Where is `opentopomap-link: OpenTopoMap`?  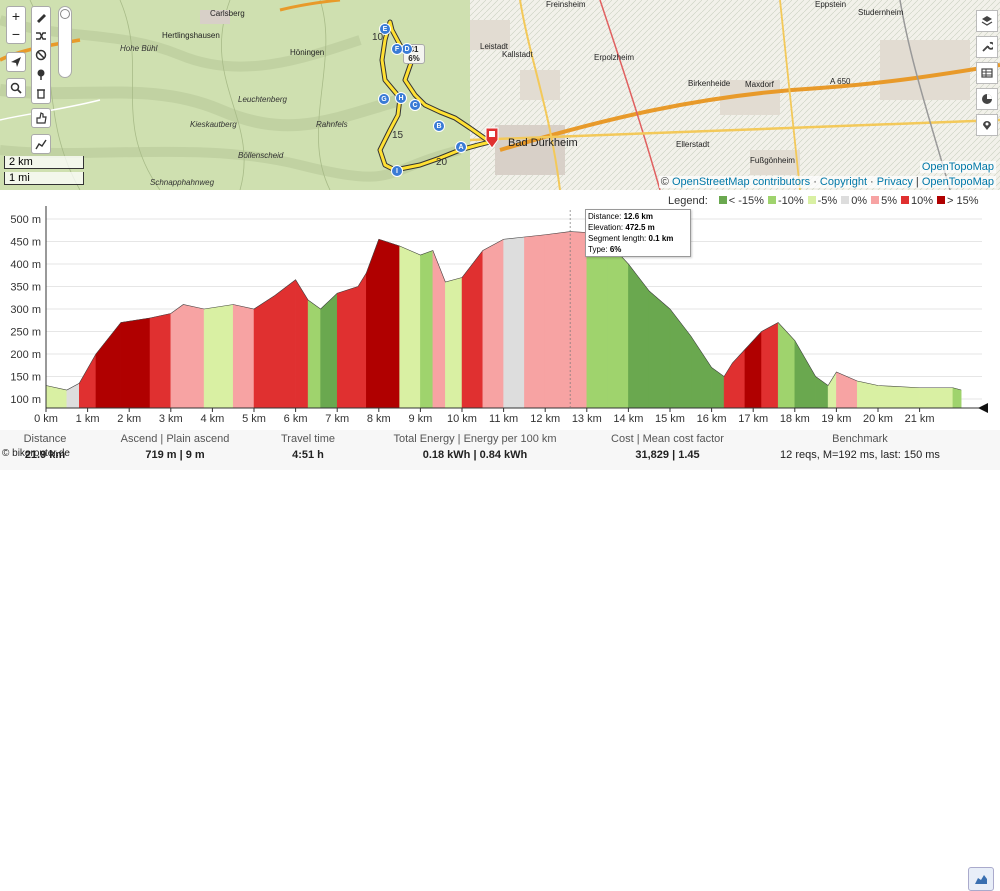 opentopomap-link: OpenTopoMap is located at coordinates (957, 182).